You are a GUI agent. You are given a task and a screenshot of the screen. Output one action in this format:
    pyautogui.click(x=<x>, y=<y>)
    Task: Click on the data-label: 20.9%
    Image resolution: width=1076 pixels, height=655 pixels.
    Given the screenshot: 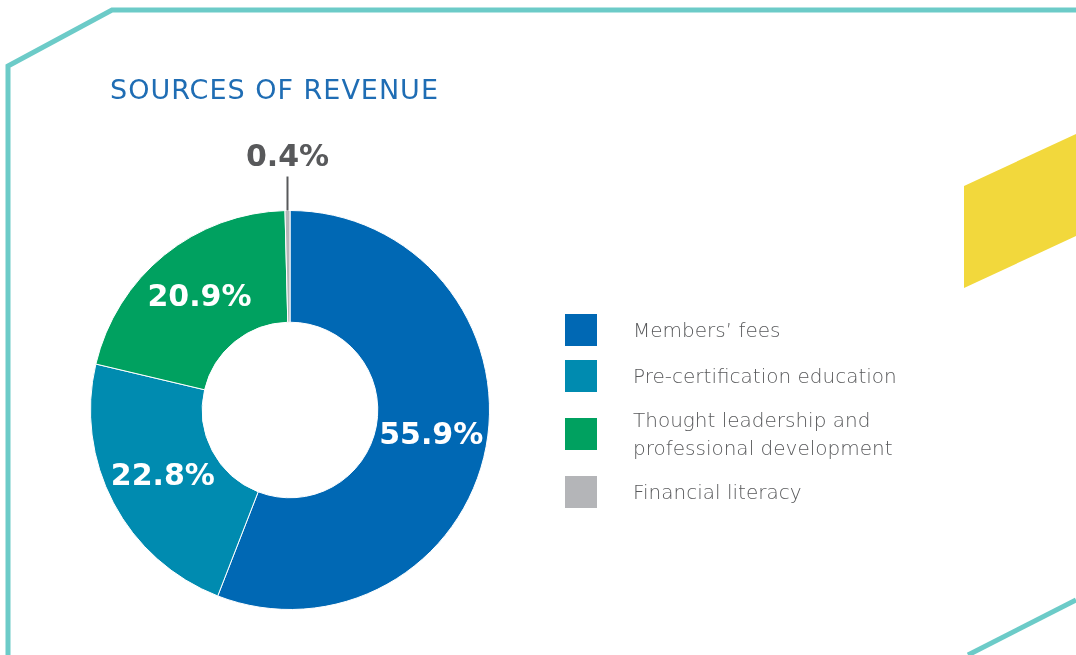 What is the action you would take?
    pyautogui.click(x=199, y=296)
    